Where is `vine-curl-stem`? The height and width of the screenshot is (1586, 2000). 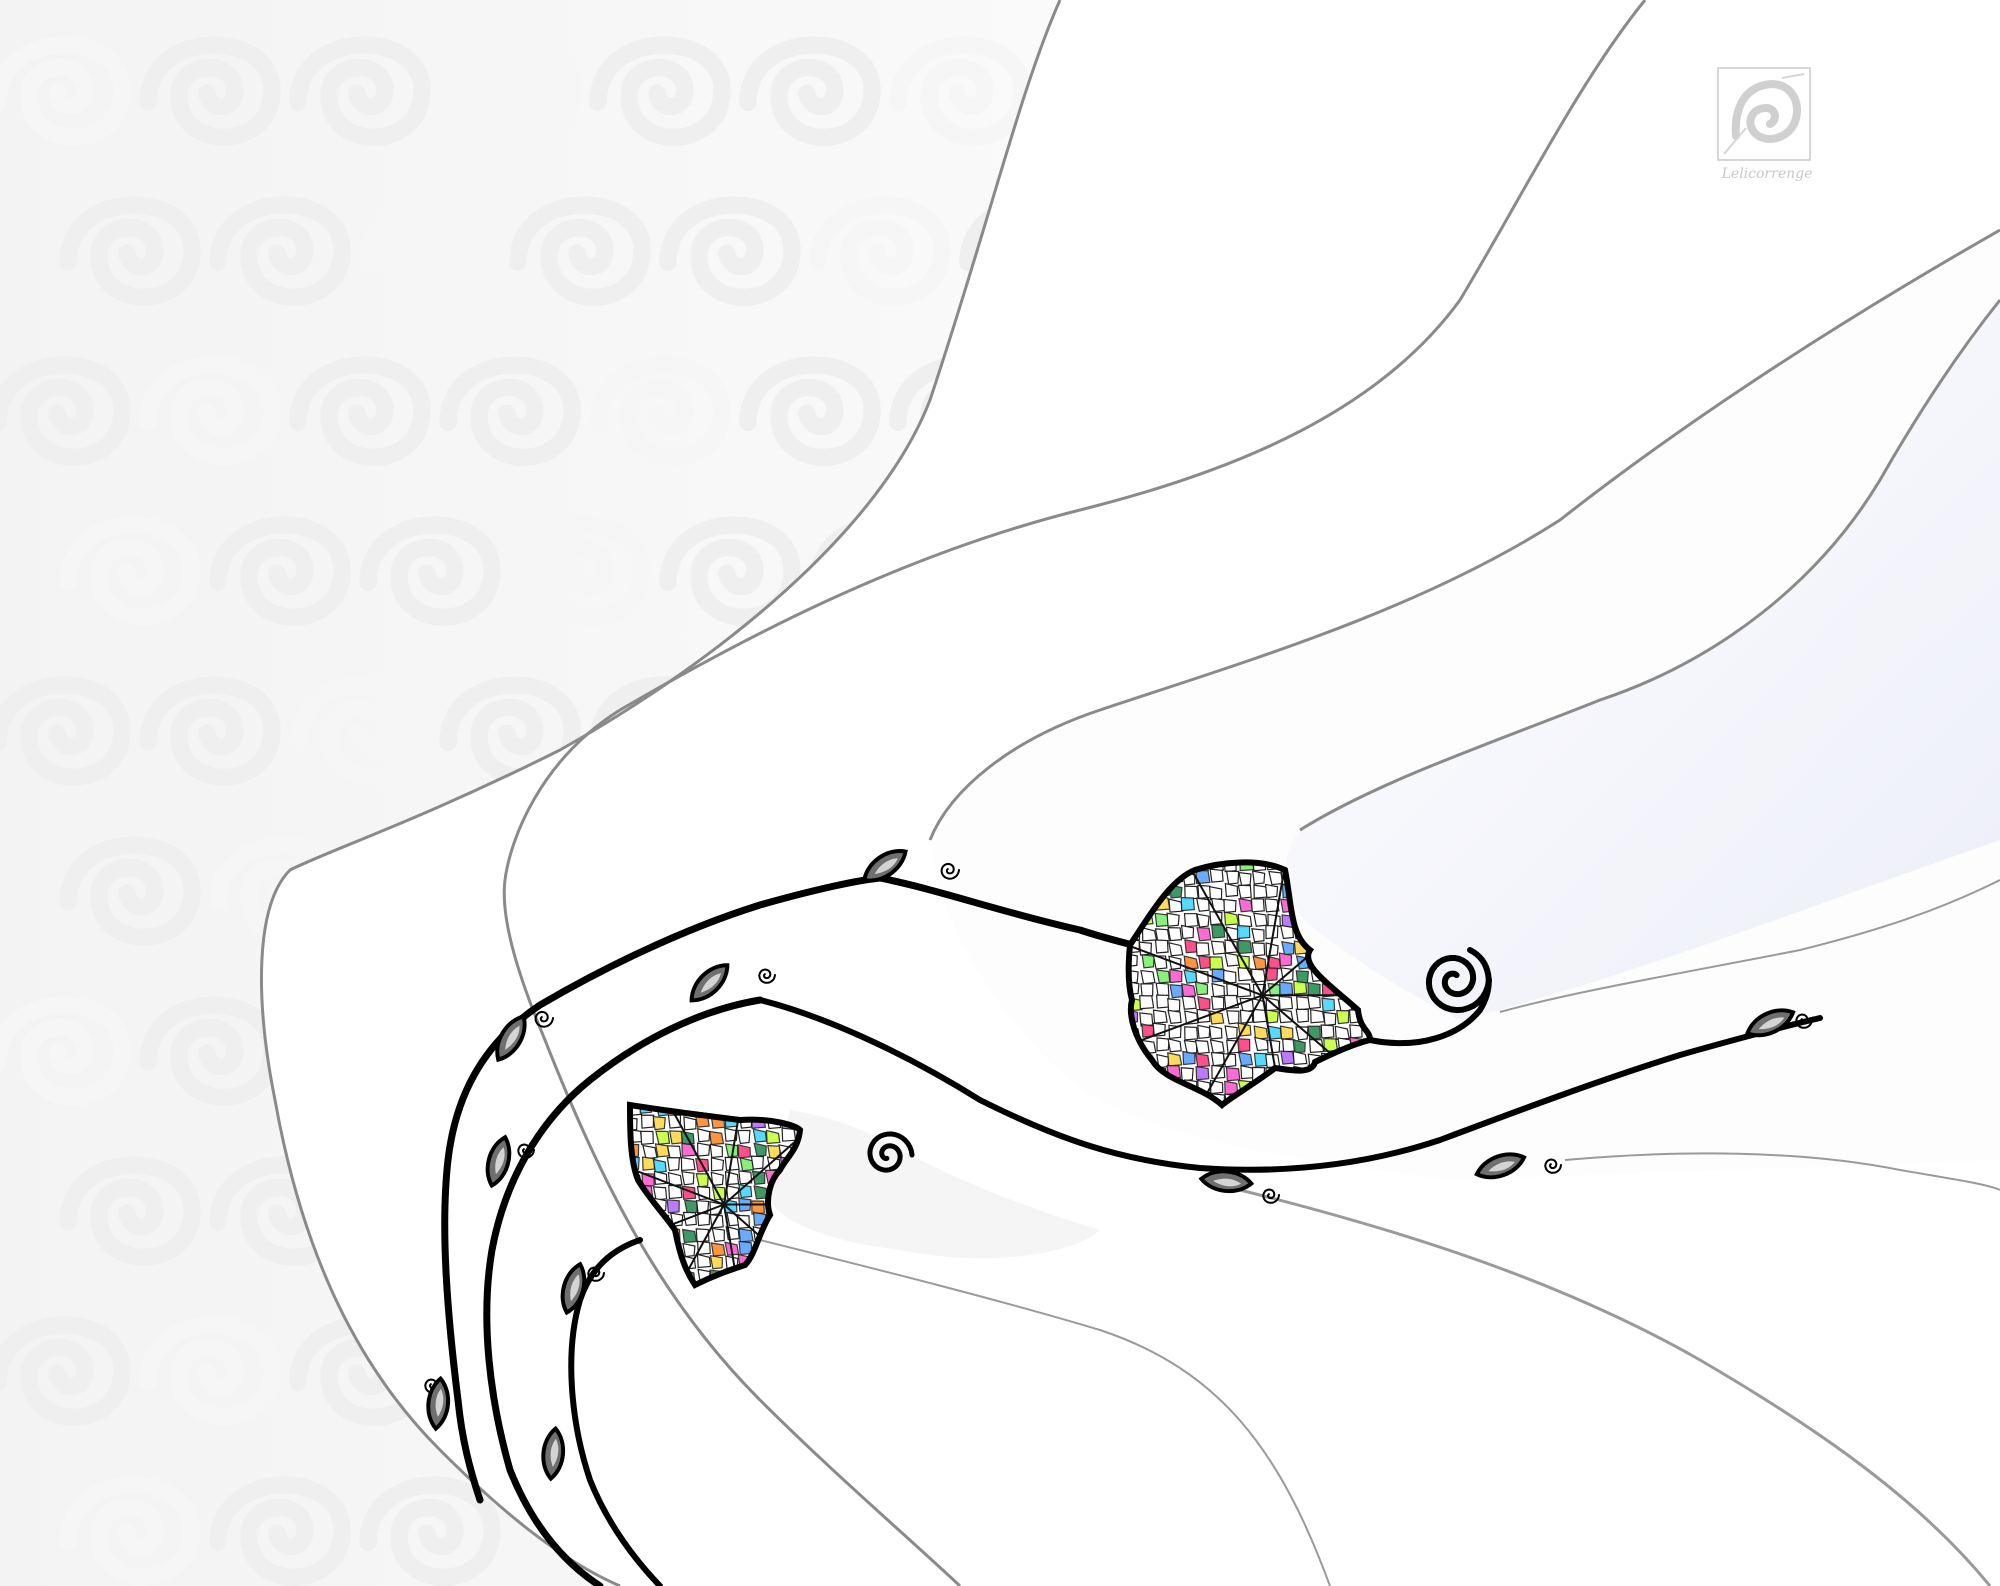 vine-curl-stem is located at coordinates (1429, 997).